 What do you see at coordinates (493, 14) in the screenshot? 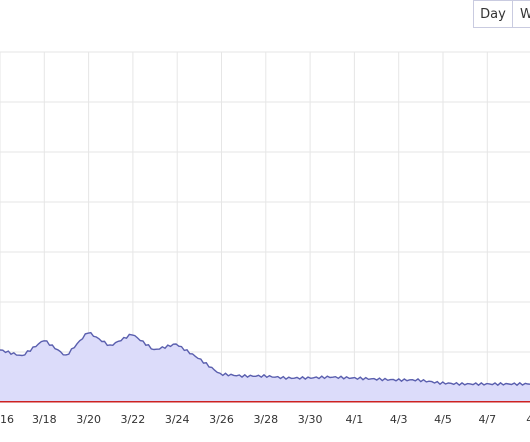
I see `range-day-button: Day` at bounding box center [493, 14].